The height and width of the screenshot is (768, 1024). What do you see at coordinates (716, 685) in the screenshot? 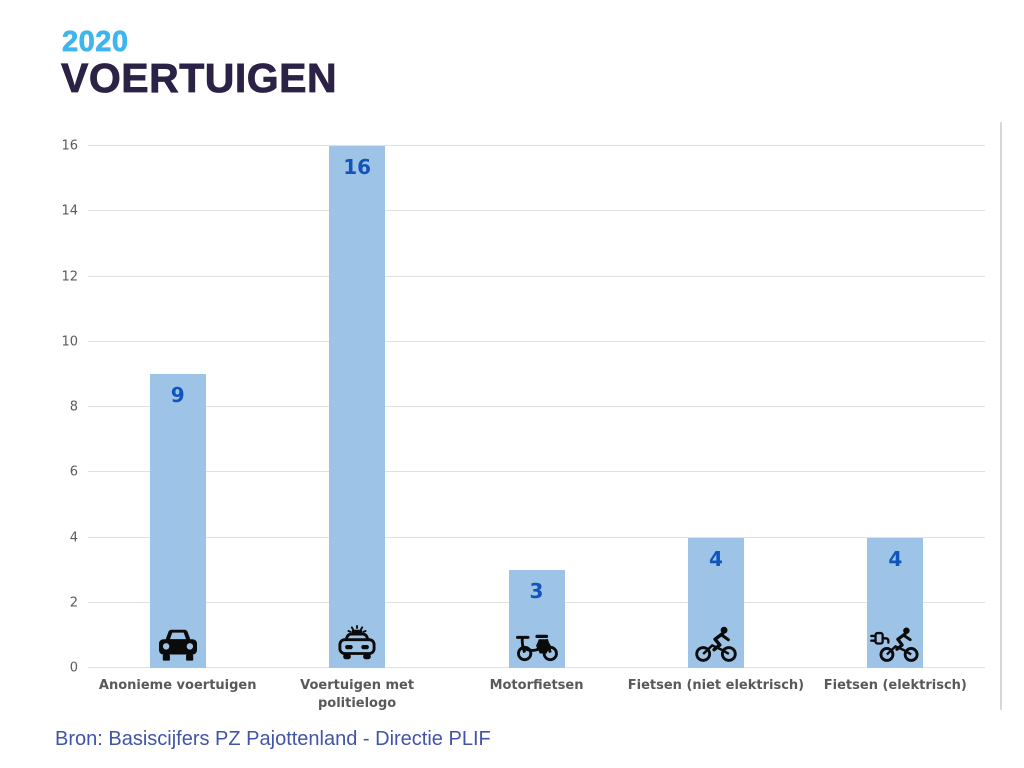
I see `x-axis-category-label-text: Fietsen (niet elektrisch)` at bounding box center [716, 685].